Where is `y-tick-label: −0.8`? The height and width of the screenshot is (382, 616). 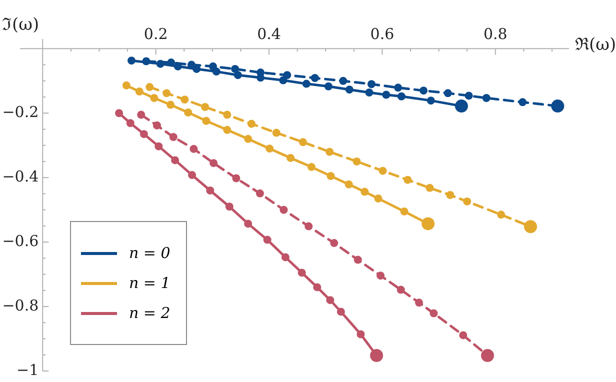
y-tick-label: −0.8 is located at coordinates (20, 305).